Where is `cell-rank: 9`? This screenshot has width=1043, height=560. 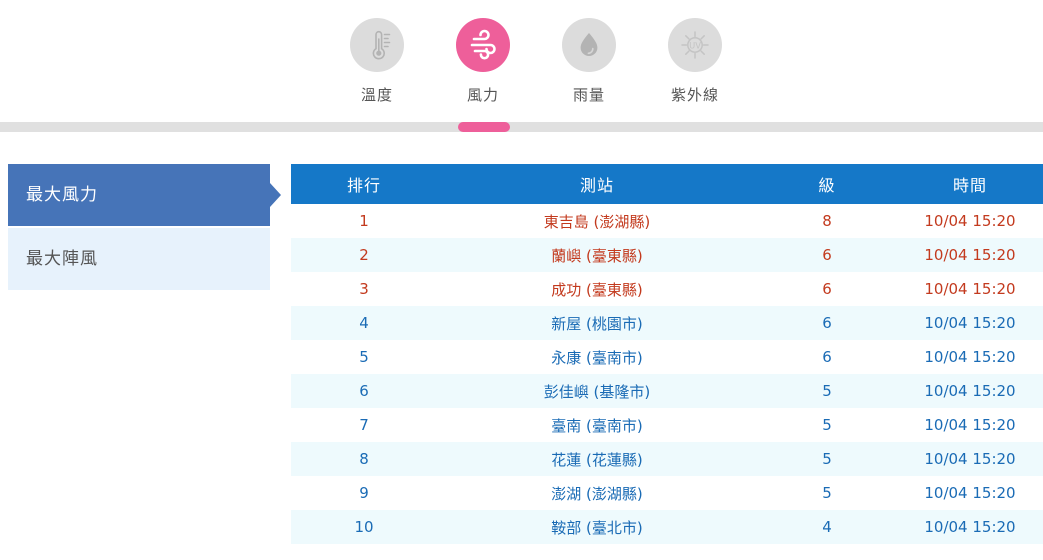 cell-rank: 9 is located at coordinates (364, 493).